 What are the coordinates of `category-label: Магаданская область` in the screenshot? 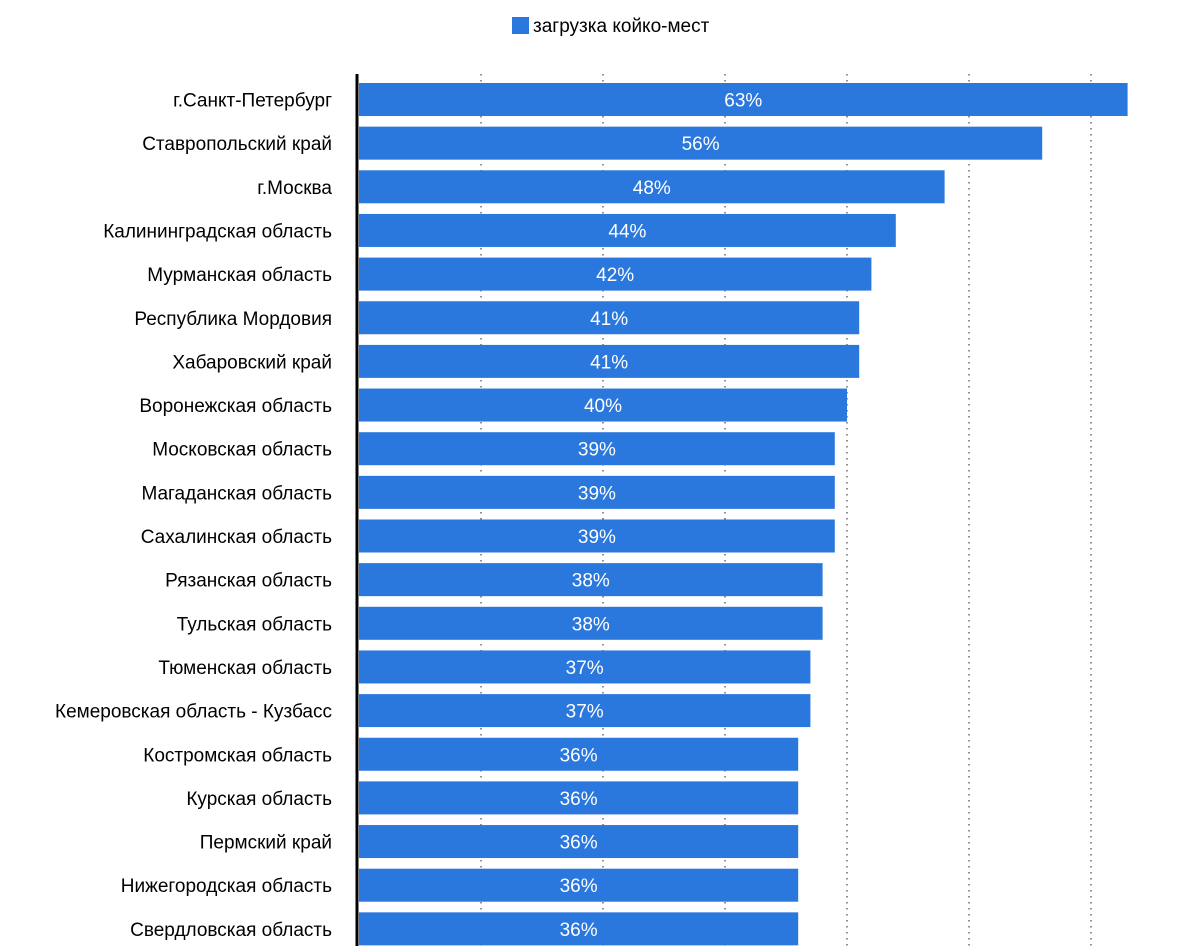 It's located at (236, 493).